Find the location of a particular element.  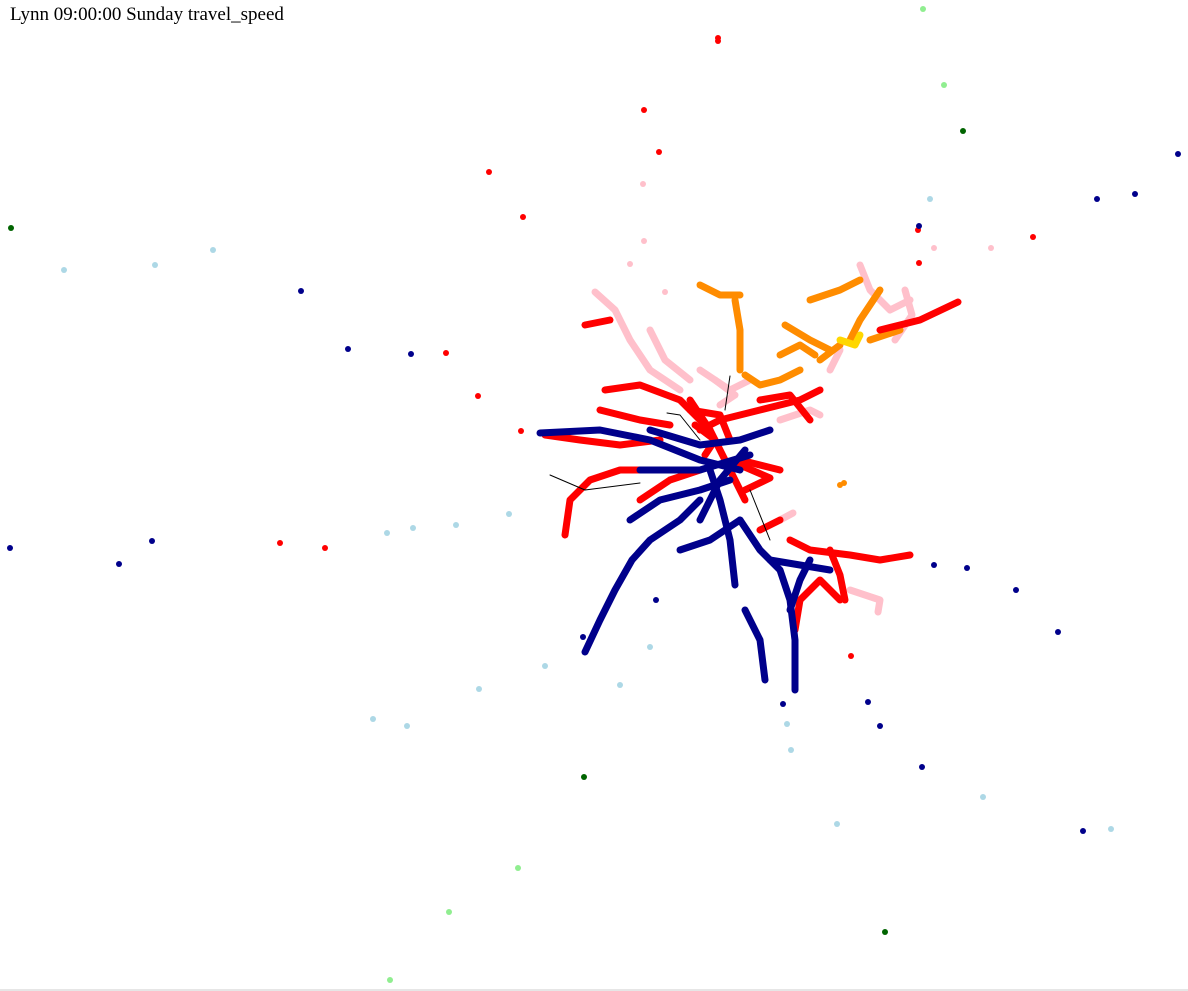

title: Lynn 09:00:00 Sunday travel_speed is located at coordinates (147, 14).